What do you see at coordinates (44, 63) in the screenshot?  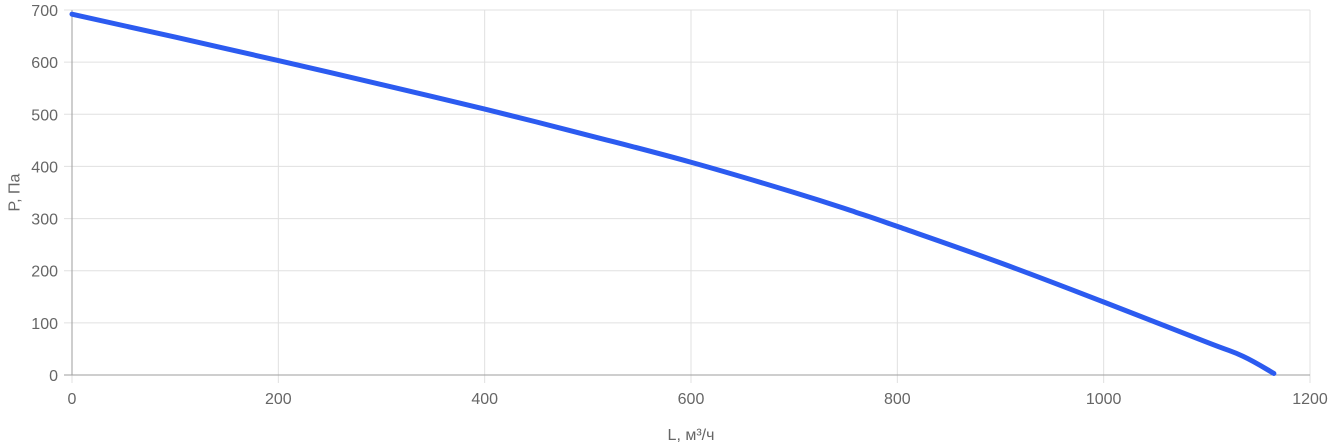 I see `y-tick-label: 600` at bounding box center [44, 63].